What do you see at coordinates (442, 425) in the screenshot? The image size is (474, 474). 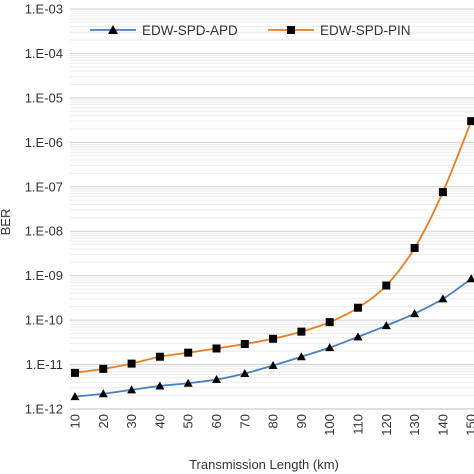 I see `x-tick-label: 140` at bounding box center [442, 425].